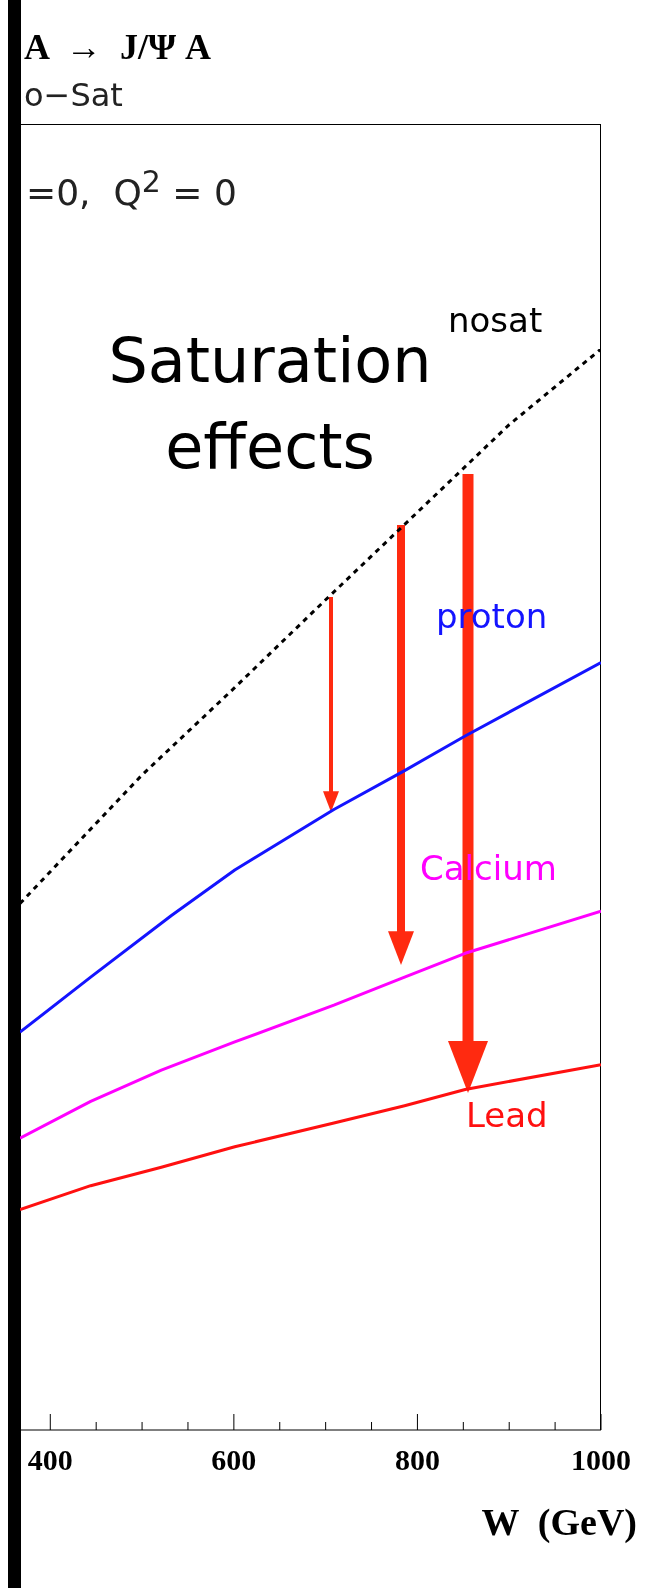  Describe the element at coordinates (50, 1459) in the screenshot. I see `x-tick-label: 400` at that location.